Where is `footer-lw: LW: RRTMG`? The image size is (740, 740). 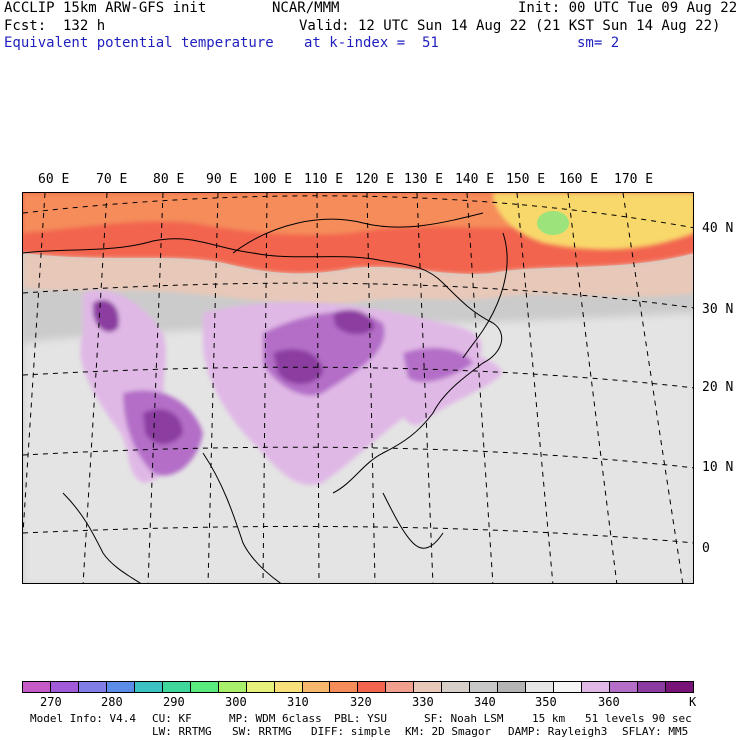 footer-lw: LW: RRTMG is located at coordinates (182, 731).